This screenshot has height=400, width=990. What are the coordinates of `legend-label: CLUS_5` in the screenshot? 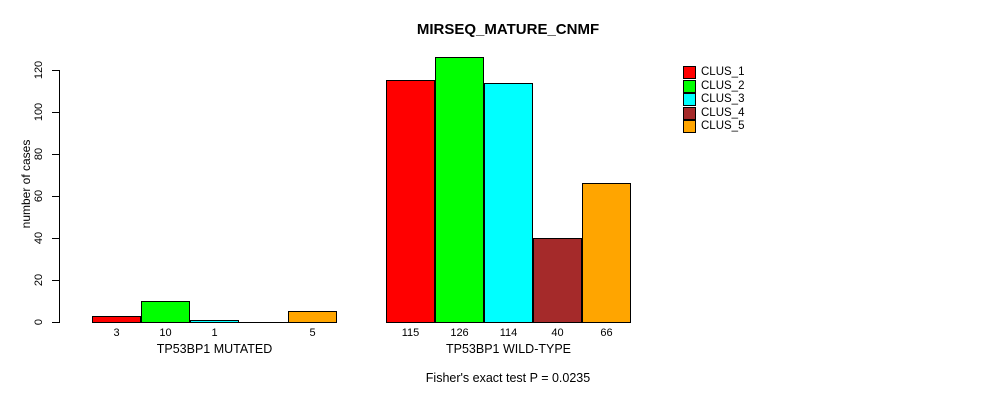 It's located at (723, 126).